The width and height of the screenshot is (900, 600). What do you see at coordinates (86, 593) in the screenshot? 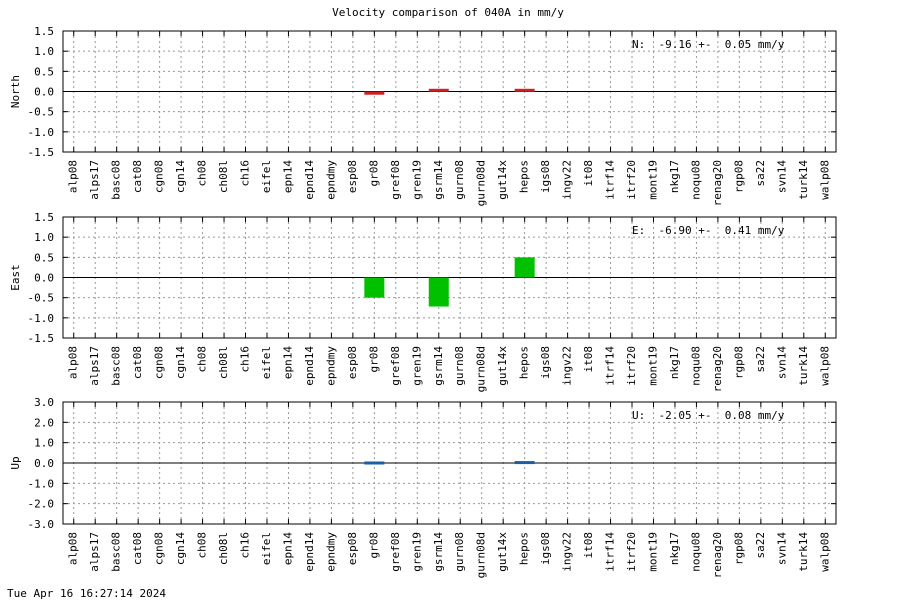
I see `timestamp: Tue Apr 16 16:27:14 2024` at bounding box center [86, 593].